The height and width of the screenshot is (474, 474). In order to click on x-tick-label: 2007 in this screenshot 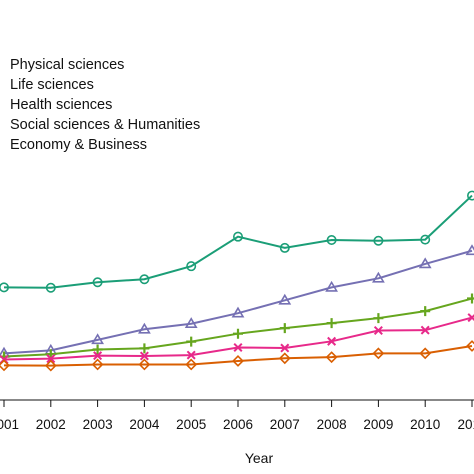, I will do `click(285, 424)`.